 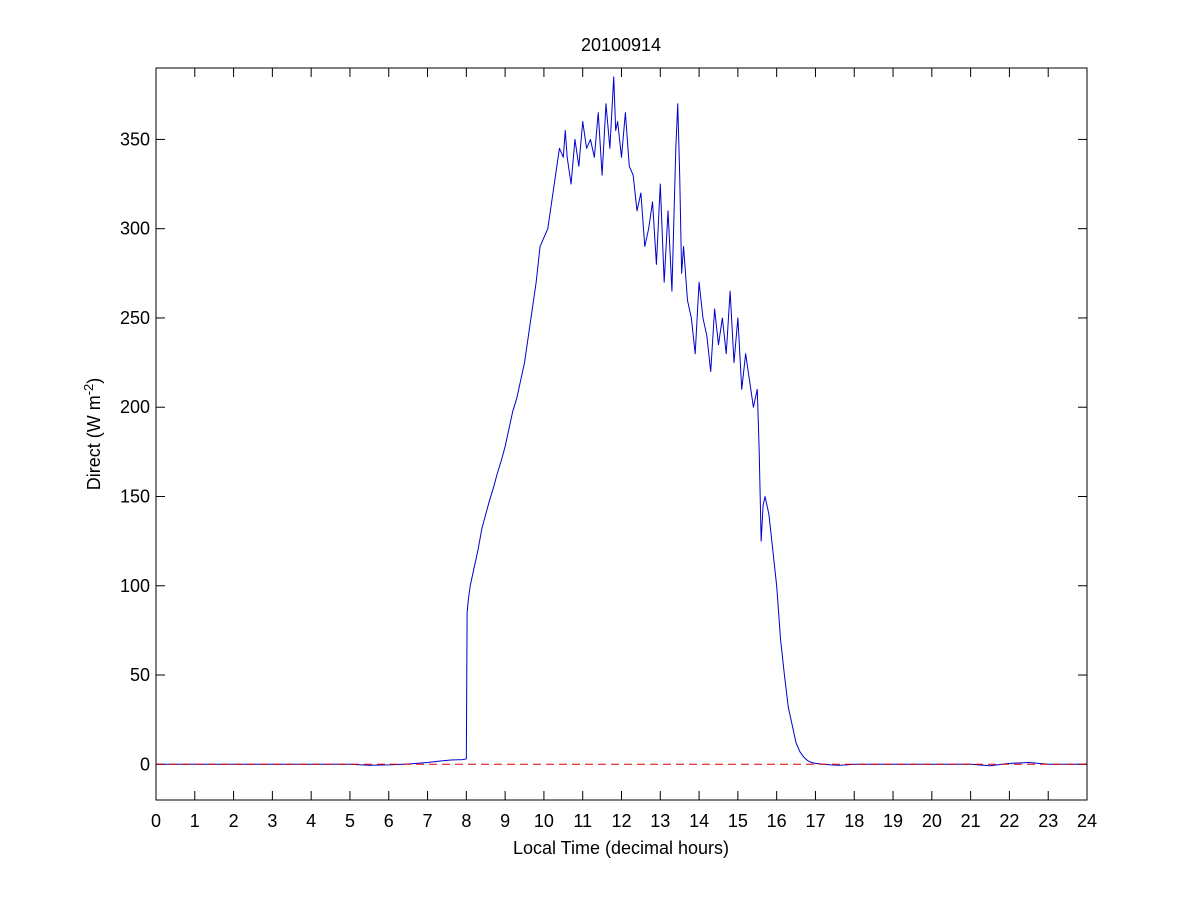 I want to click on y-axis-label: Direct (W m-2), so click(x=92, y=434).